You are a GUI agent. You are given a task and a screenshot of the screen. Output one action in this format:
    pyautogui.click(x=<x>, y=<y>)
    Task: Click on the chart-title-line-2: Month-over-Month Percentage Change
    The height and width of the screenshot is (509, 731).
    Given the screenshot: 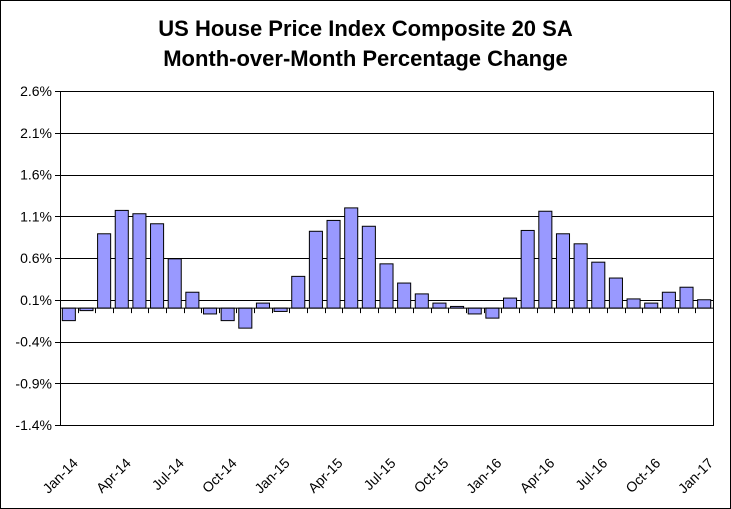 What is the action you would take?
    pyautogui.click(x=365, y=58)
    